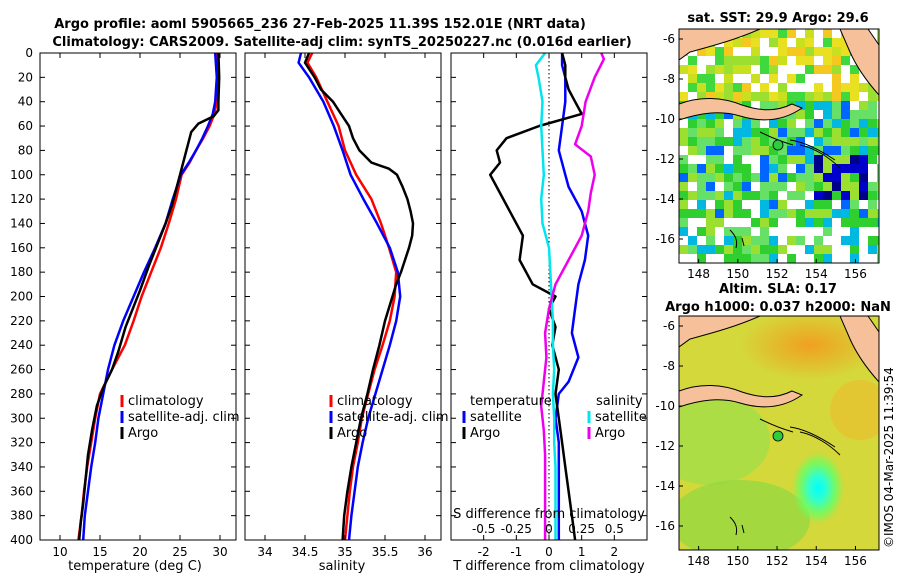 The height and width of the screenshot is (580, 900). Describe the element at coordinates (572, 296) in the screenshot. I see `series-line-t-satellite` at that location.